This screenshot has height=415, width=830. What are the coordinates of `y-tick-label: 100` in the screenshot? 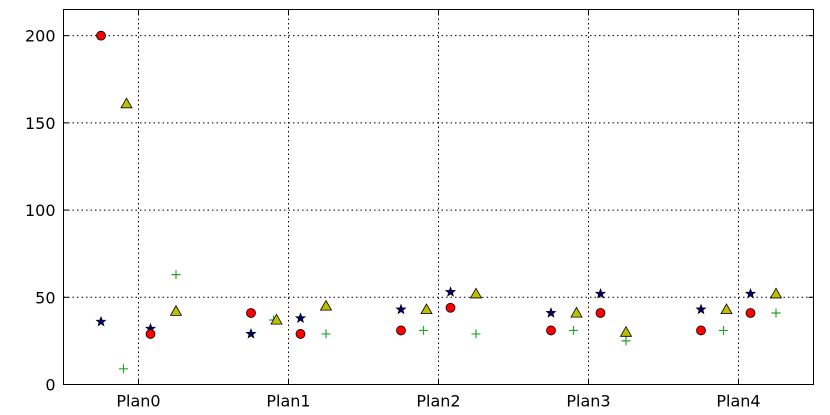 It's located at (40, 210).